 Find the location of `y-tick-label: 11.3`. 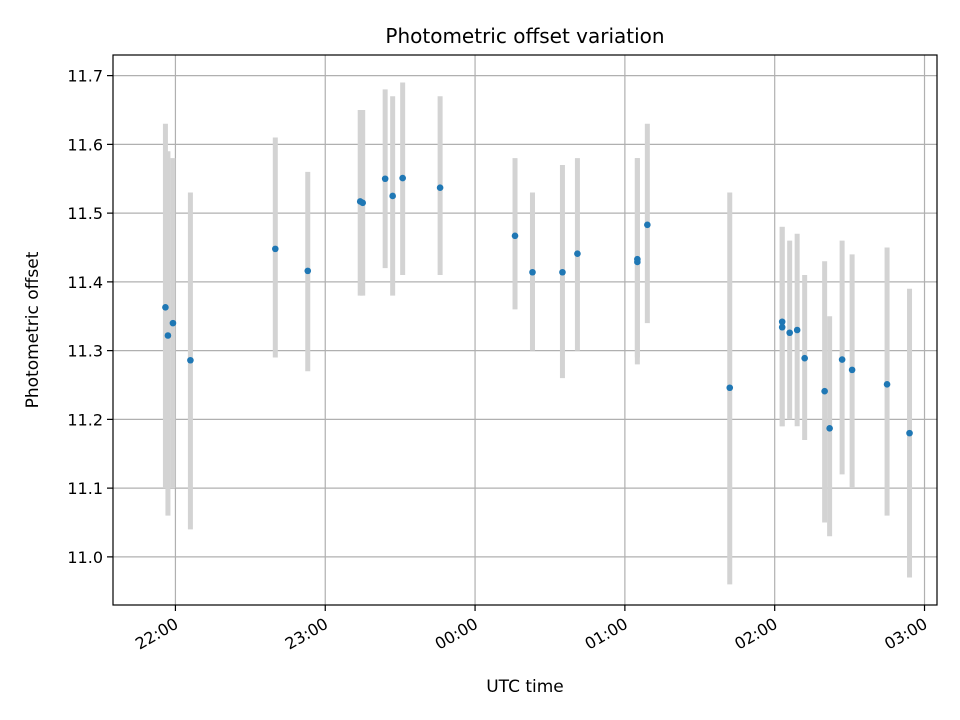

y-tick-label: 11.3 is located at coordinates (85, 351).